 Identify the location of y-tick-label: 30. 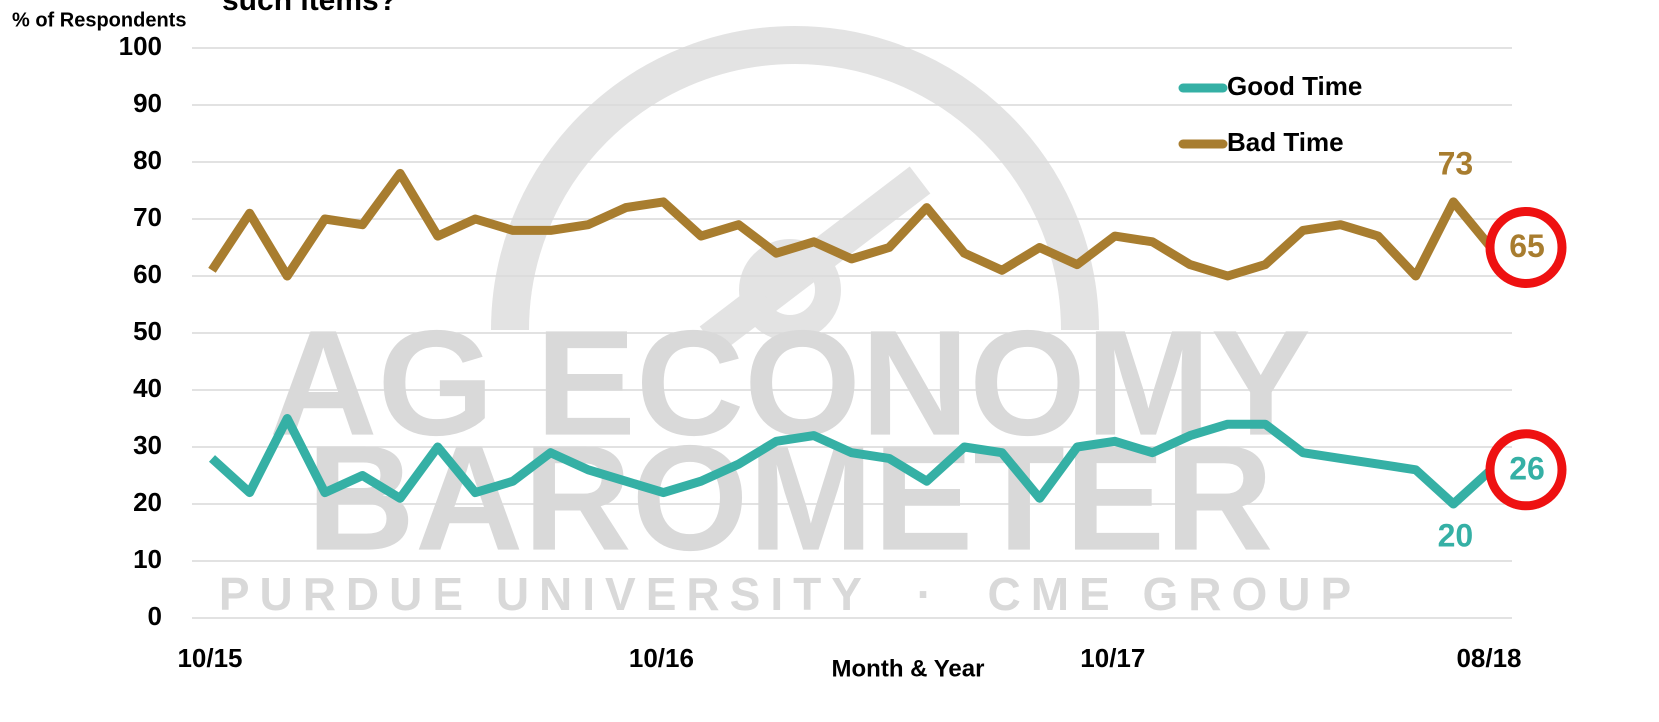
(147, 445).